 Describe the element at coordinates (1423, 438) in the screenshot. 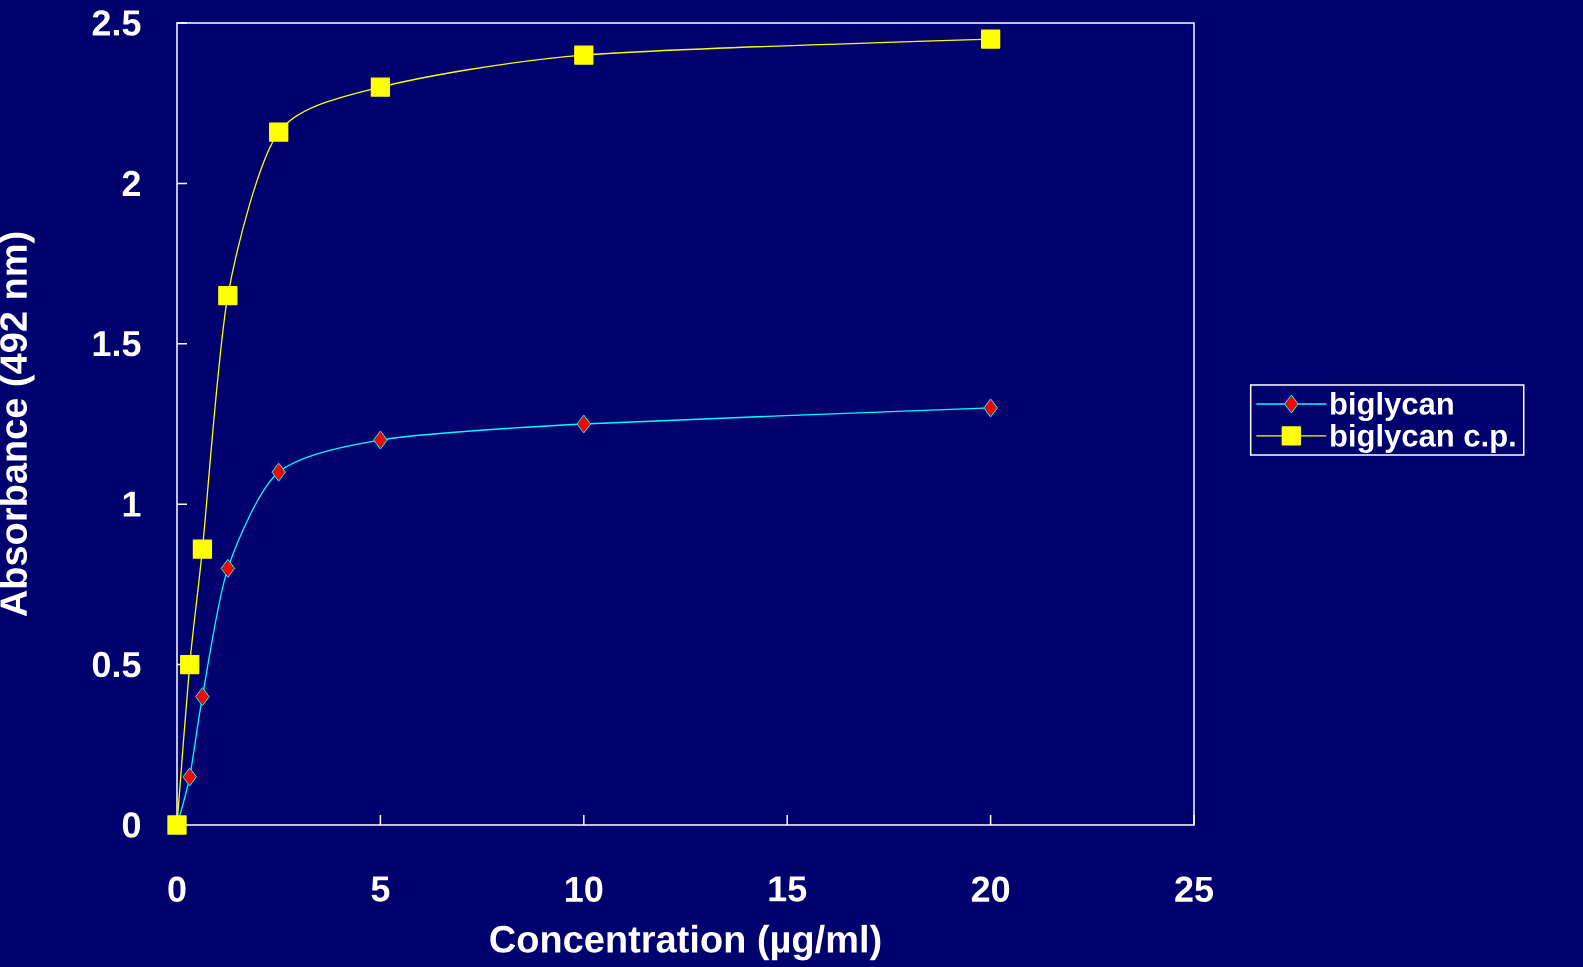

I see `legend-label: biglycan c.p.` at that location.